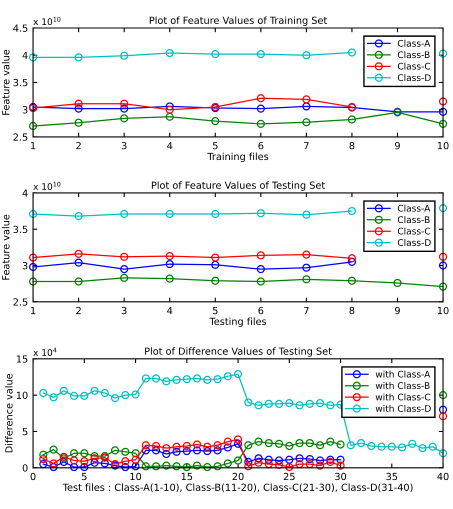 The width and height of the screenshot is (453, 509). What do you see at coordinates (397, 146) in the screenshot?
I see `x-tick-label: 9` at bounding box center [397, 146].